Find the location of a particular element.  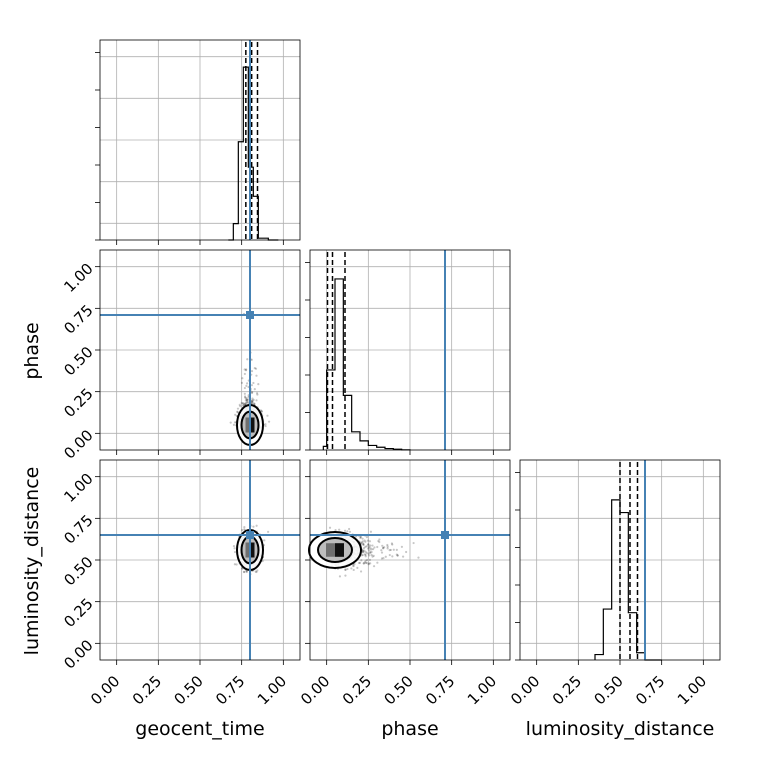

joint-luminosity-distance-vs-phase-xticklabel-3: 0.75 is located at coordinates (440, 690).